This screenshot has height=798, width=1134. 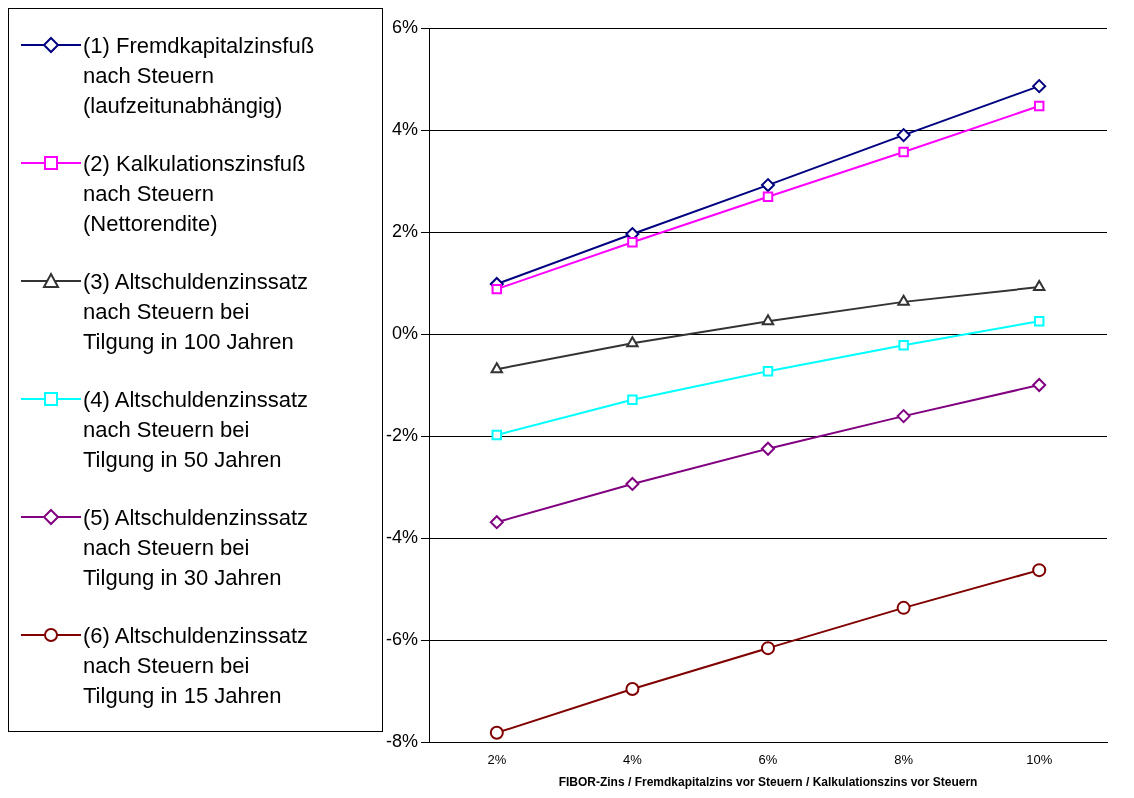 I want to click on x-axis-title: FIBOR-Zins / Fremdkapitalzins vor Steuern / Kalkulationszins vor Steuern, so click(x=768, y=782).